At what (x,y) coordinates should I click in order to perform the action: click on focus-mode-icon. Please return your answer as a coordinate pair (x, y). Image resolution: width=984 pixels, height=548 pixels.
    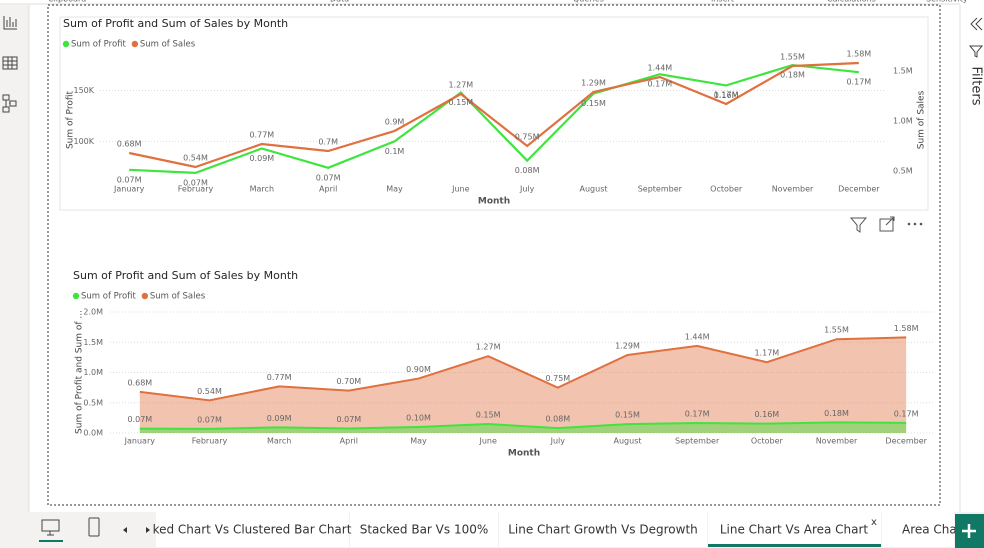
    Looking at the image, I should click on (887, 224).